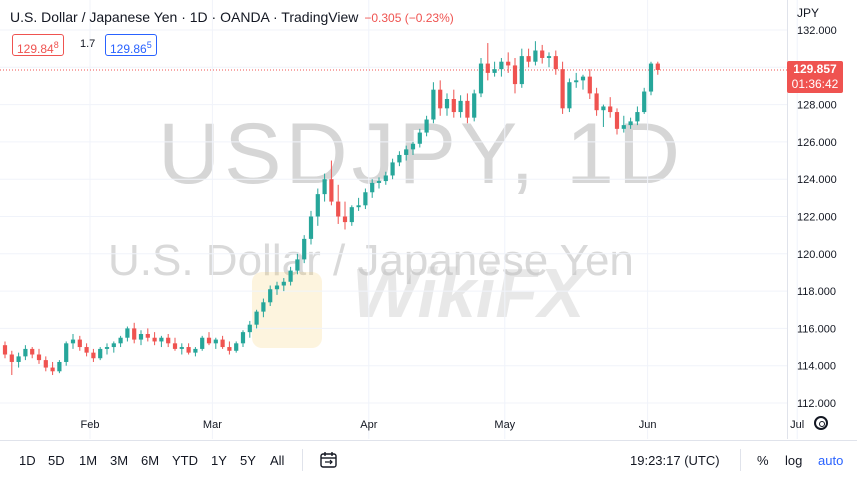 This screenshot has width=857, height=484. I want to click on auto-scale-button: auto, so click(831, 460).